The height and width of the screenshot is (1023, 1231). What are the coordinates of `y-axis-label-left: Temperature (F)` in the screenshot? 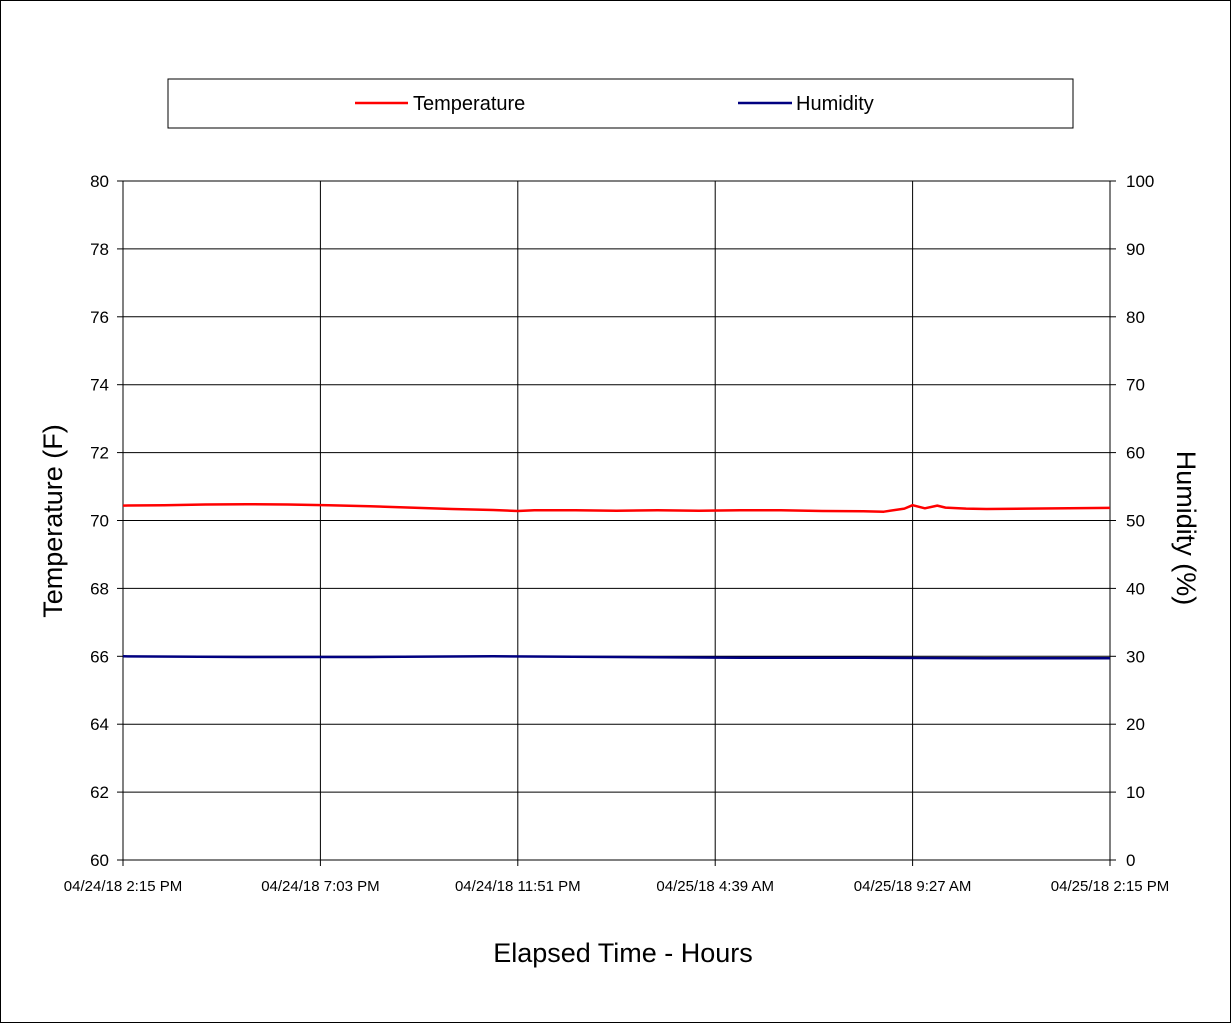 It's located at (53, 521).